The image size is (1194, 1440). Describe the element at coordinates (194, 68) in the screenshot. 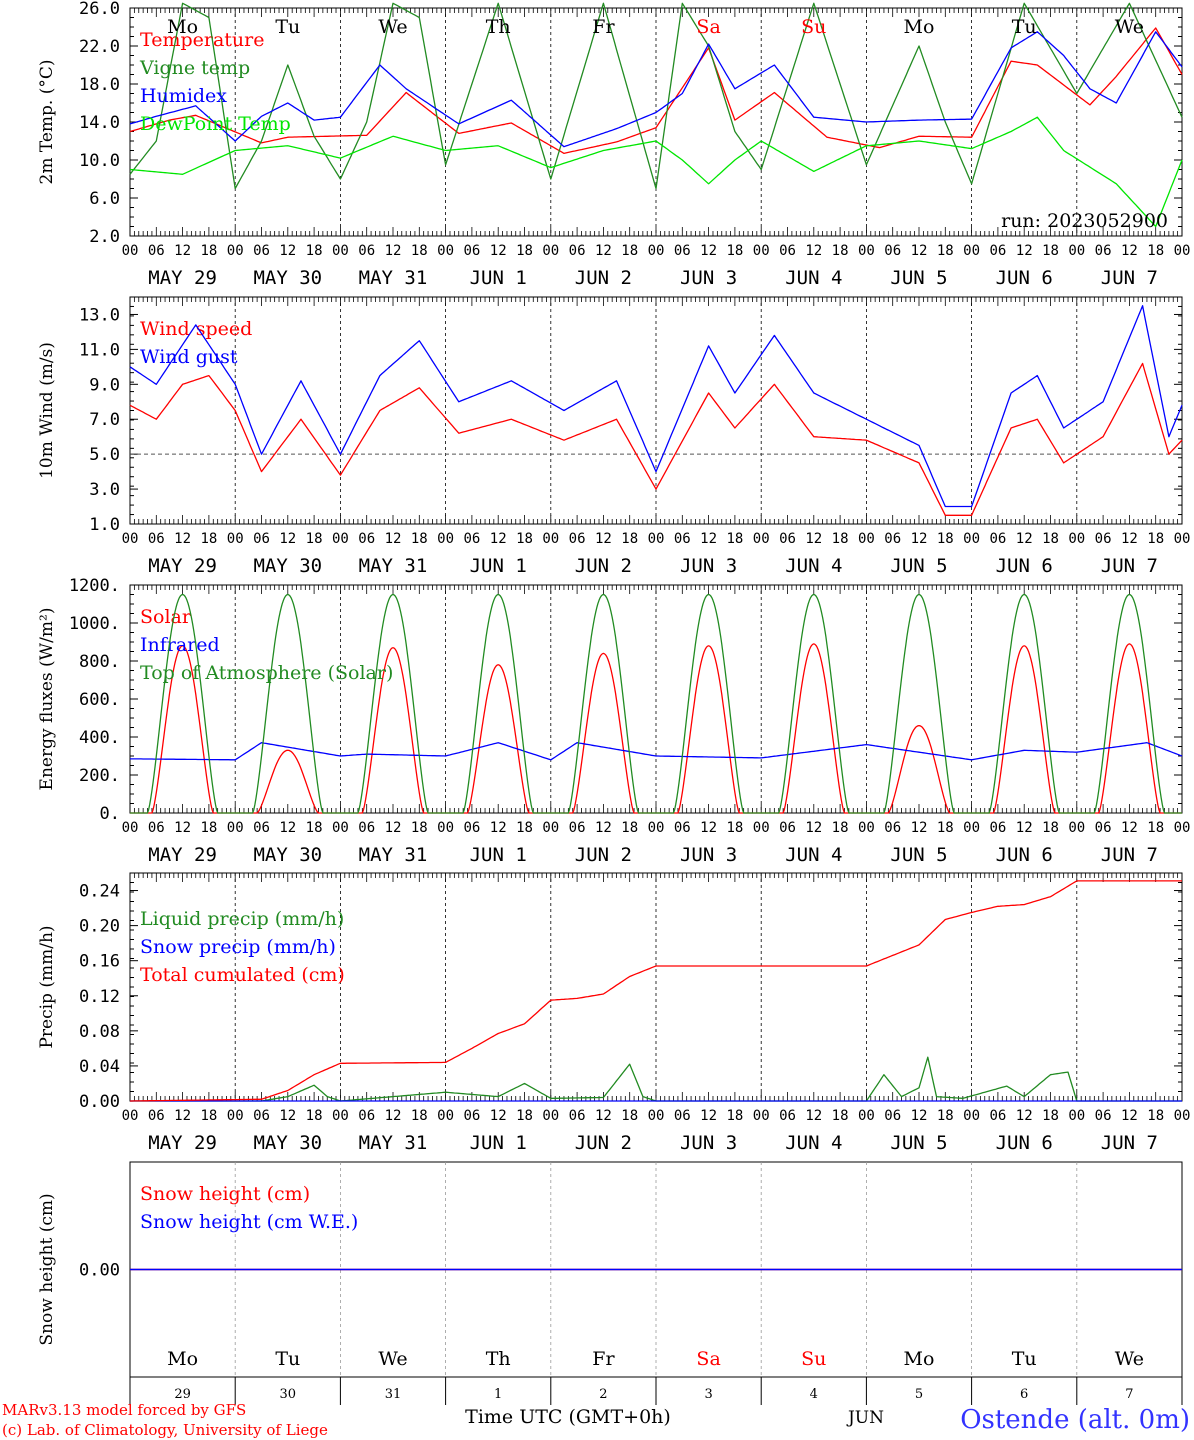

I see `legend-entry: Vigne temp` at that location.